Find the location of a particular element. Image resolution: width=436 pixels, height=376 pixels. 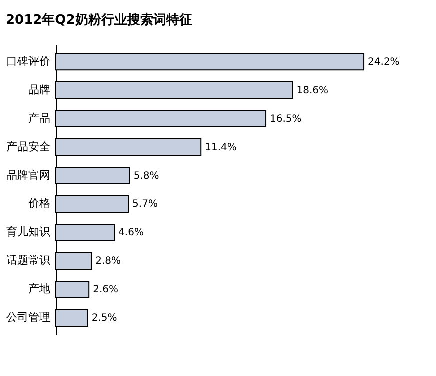

chart-title: 2012年Q2奶粉行业搜索词特征 is located at coordinates (99, 20).